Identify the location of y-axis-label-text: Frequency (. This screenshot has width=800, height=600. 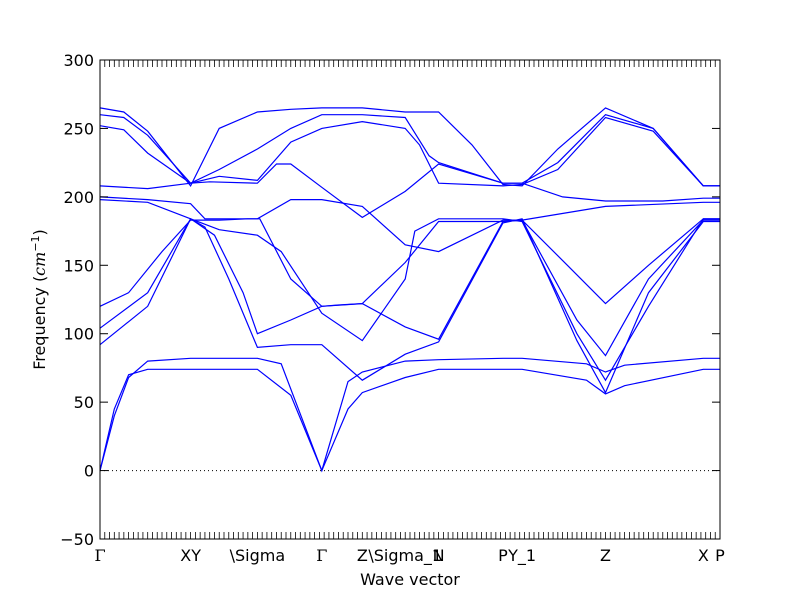
(39, 323).